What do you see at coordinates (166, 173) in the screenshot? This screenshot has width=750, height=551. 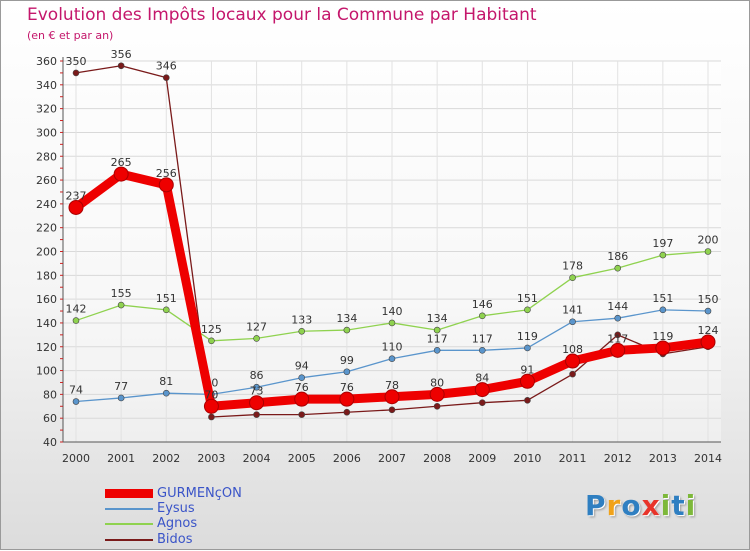 I see `data-label: 256` at bounding box center [166, 173].